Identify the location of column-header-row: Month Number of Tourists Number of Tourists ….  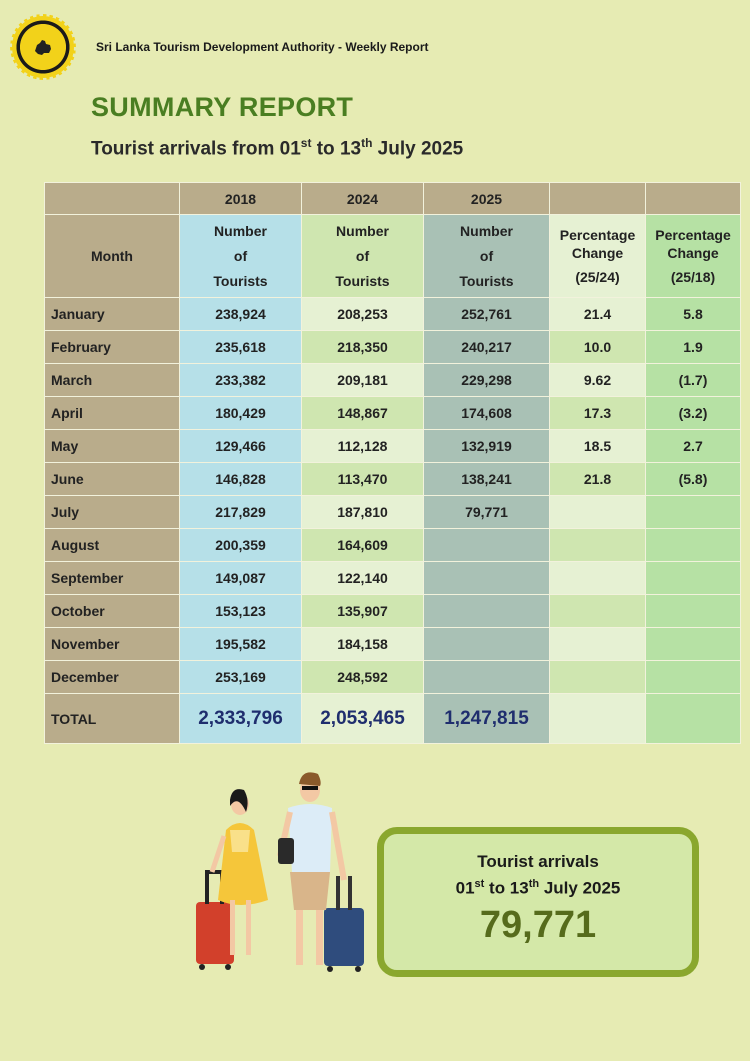
(392, 256).